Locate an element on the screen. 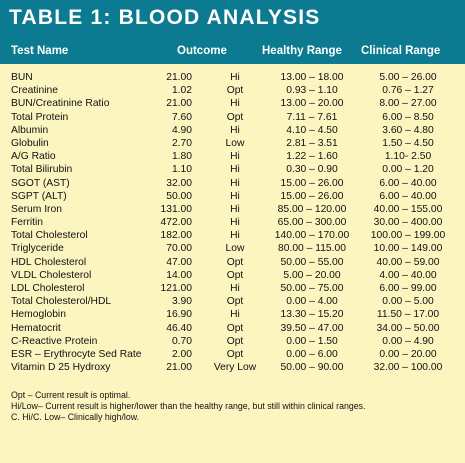 The height and width of the screenshot is (463, 465). test-name-cell: Triglyceride is located at coordinates (37, 249).